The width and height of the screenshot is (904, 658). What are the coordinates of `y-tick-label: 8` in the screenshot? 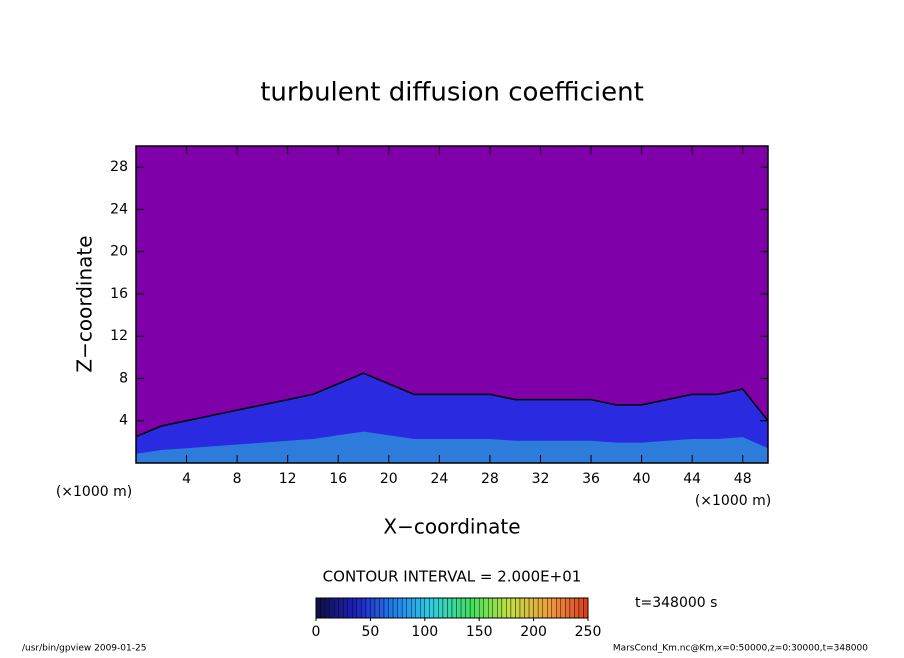 It's located at (123, 378).